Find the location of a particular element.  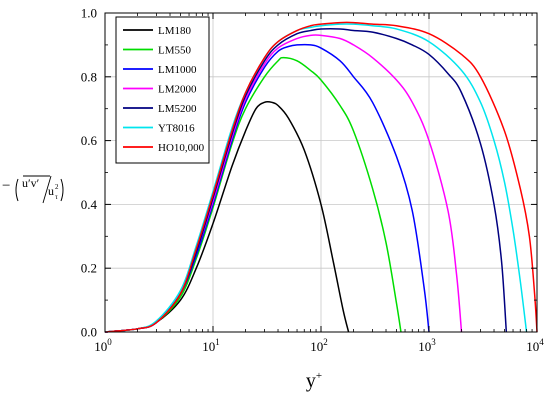

x-tick-labels: 10⁰ 10¹ 10² 10³ 10⁴ is located at coordinates (319, 345).